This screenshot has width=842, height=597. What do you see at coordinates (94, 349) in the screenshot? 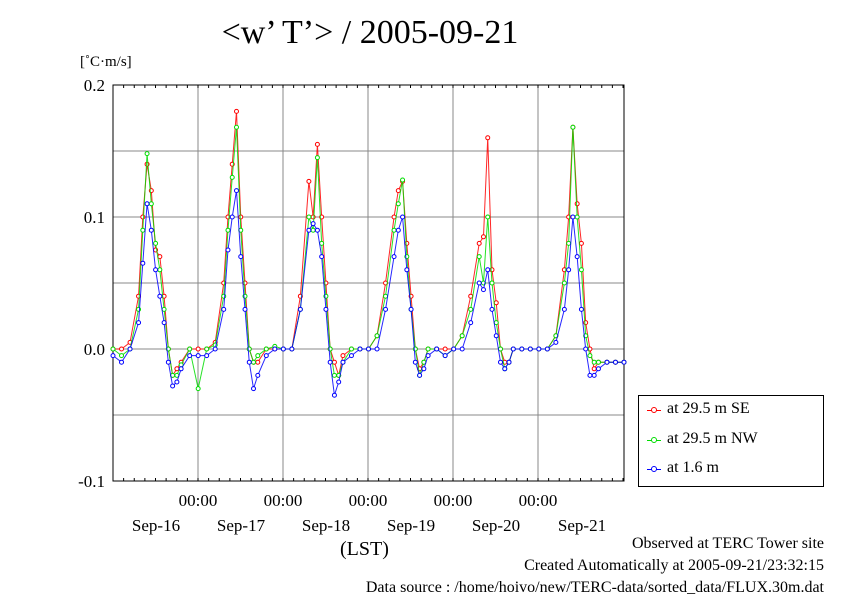
I see `y-tick-label: 0.0` at bounding box center [94, 349].